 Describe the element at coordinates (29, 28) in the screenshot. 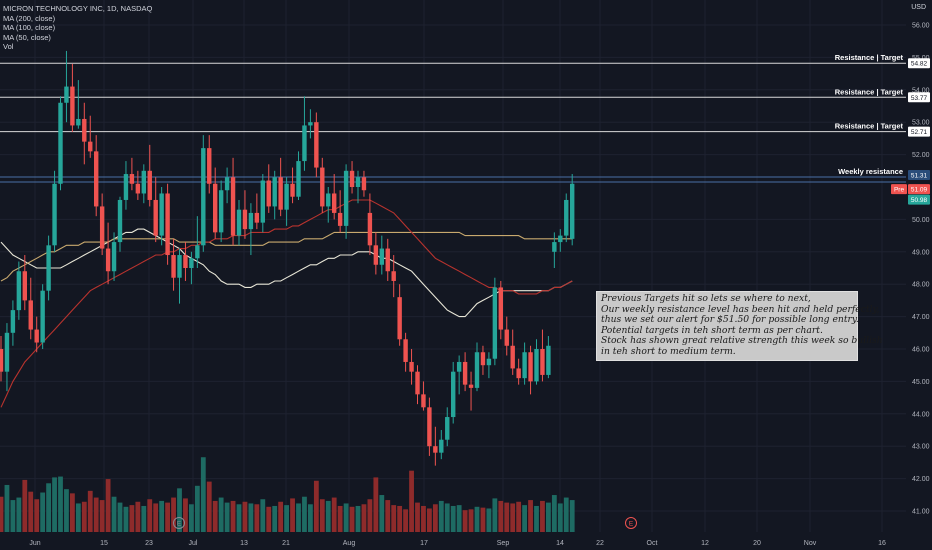

I see `indicator-ma100: MA (100, close)` at that location.